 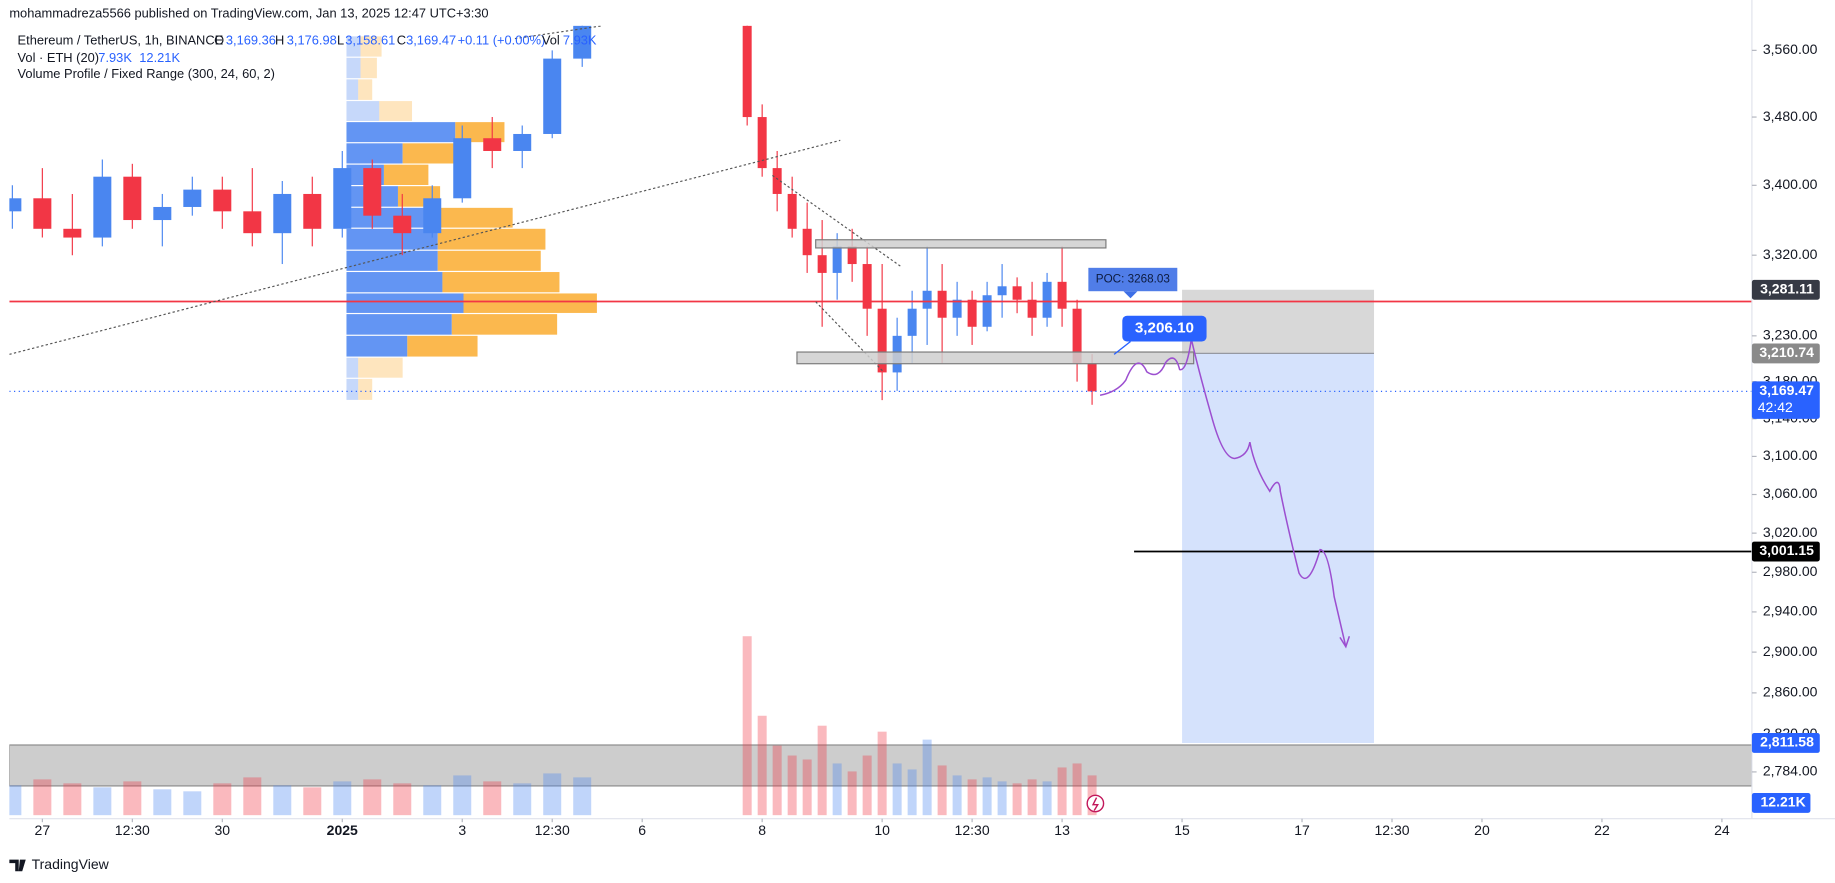 What do you see at coordinates (251, 39) in the screenshot?
I see `ohlc-value: 3,169.36` at bounding box center [251, 39].